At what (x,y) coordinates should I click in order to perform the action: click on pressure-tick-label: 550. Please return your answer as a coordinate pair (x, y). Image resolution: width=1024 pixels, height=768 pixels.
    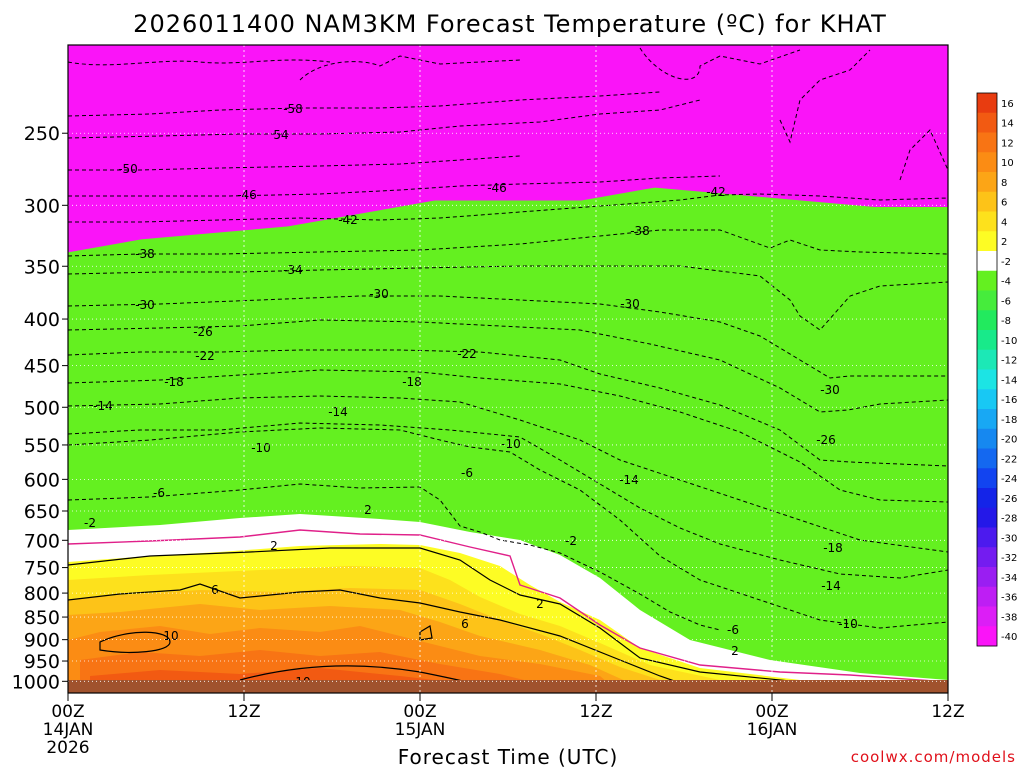
    Looking at the image, I should click on (42, 446).